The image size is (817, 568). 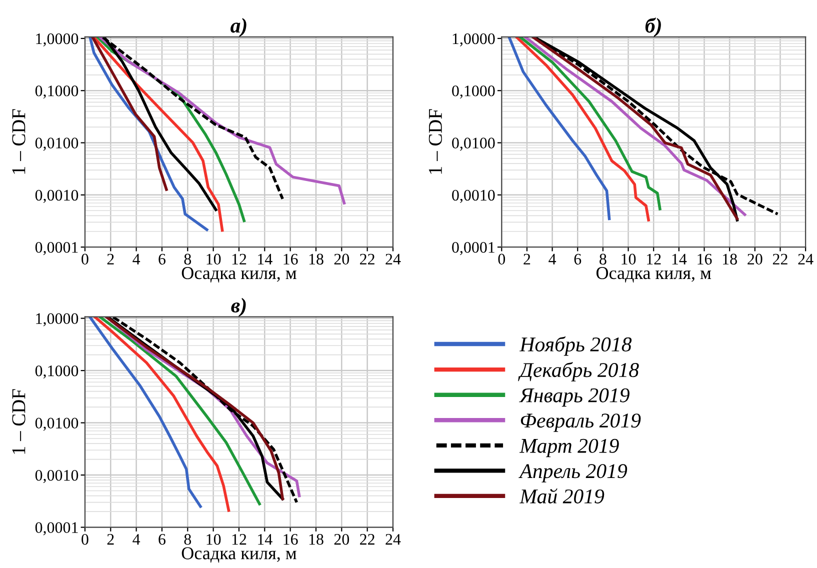 I want to click on chart-title: а), so click(x=238, y=27).